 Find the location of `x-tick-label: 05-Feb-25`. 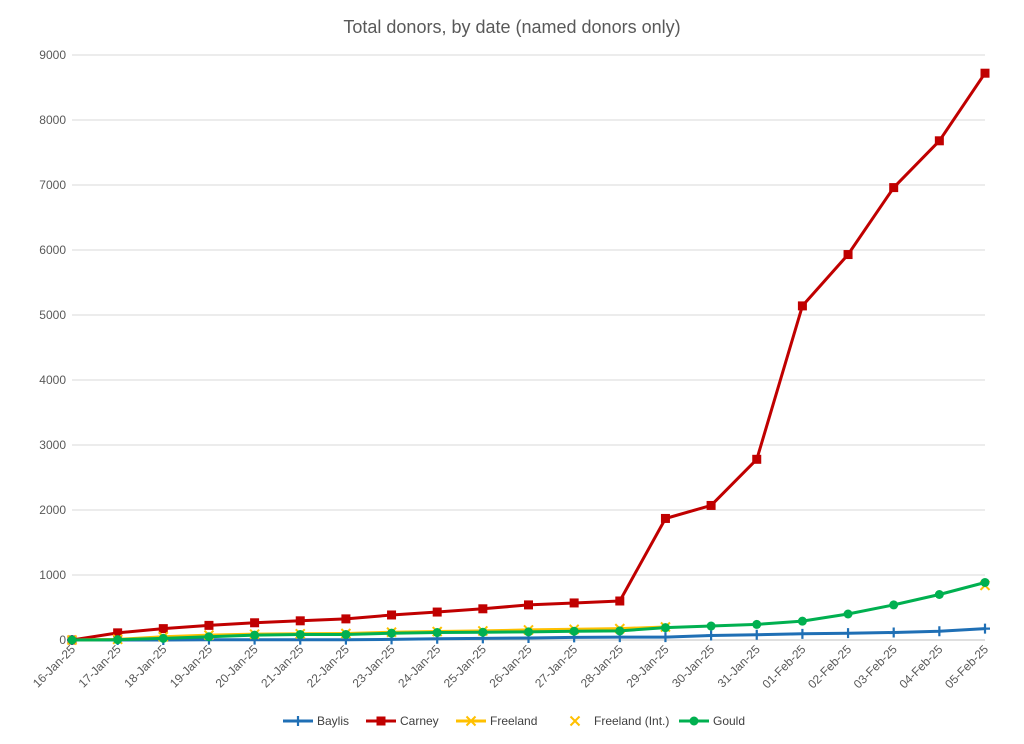

x-tick-label: 05-Feb-25 is located at coordinates (966, 666).